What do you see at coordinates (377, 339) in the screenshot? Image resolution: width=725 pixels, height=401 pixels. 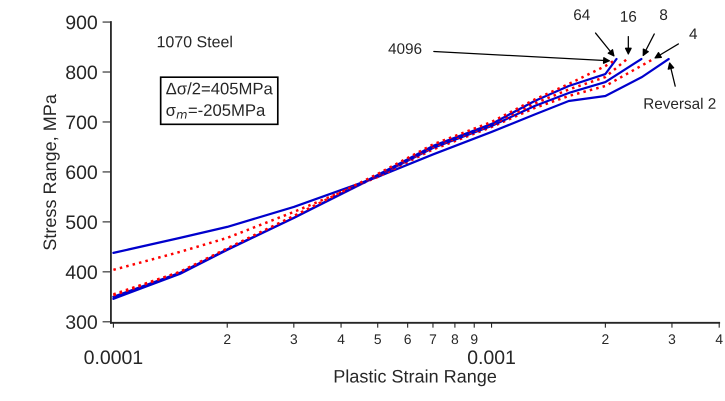 I see `text: 5` at bounding box center [377, 339].